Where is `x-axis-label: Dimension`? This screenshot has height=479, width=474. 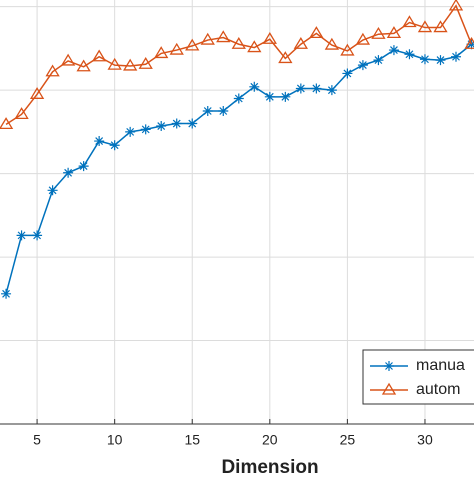
x-axis-label: Dimension is located at coordinates (269, 465).